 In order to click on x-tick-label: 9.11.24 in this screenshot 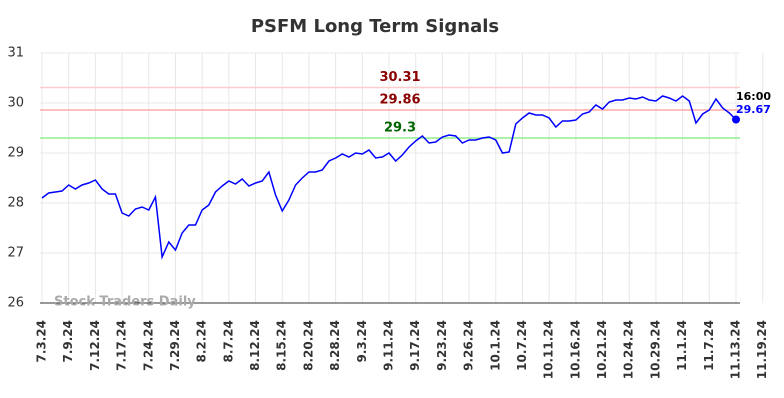, I will do `click(389, 345)`.